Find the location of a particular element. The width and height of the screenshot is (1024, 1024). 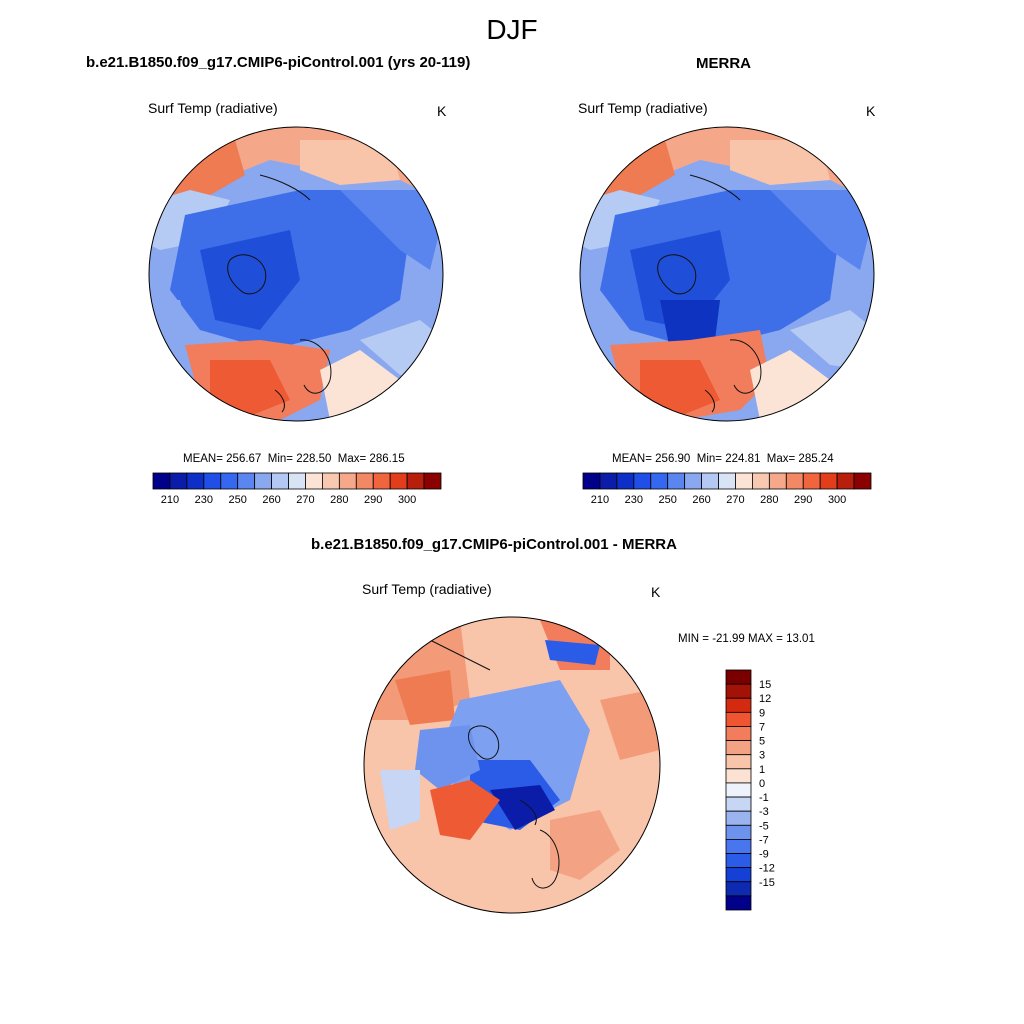

colorbar-tick-label: -5 is located at coordinates (764, 826).